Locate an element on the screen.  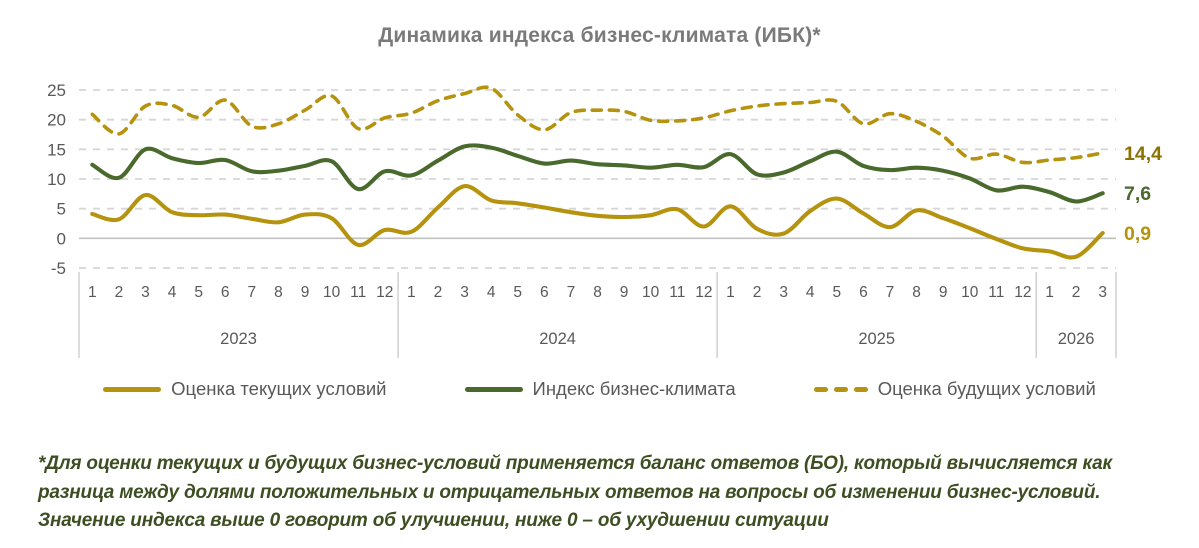
y-axis-tick-label: 15 is located at coordinates (56, 149).